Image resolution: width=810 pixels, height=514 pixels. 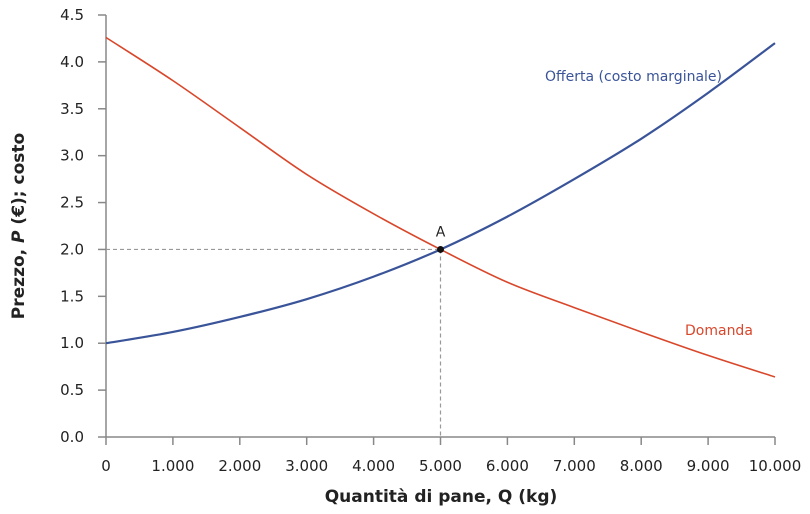 What do you see at coordinates (19, 281) in the screenshot?
I see `y-axis-title-part: Prezzo,` at bounding box center [19, 281].